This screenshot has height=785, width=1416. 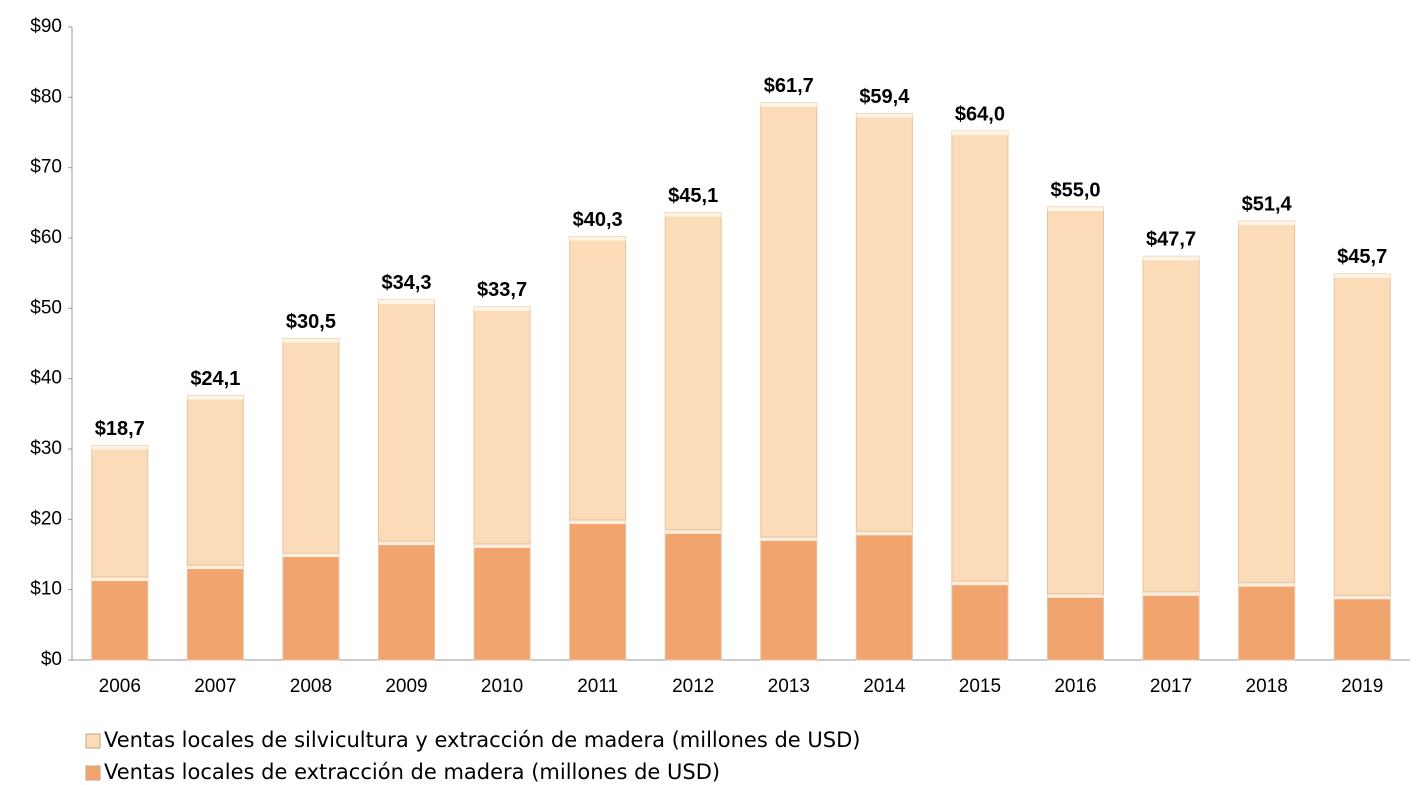 What do you see at coordinates (46, 589) in the screenshot?
I see `y-tick-label: $10` at bounding box center [46, 589].